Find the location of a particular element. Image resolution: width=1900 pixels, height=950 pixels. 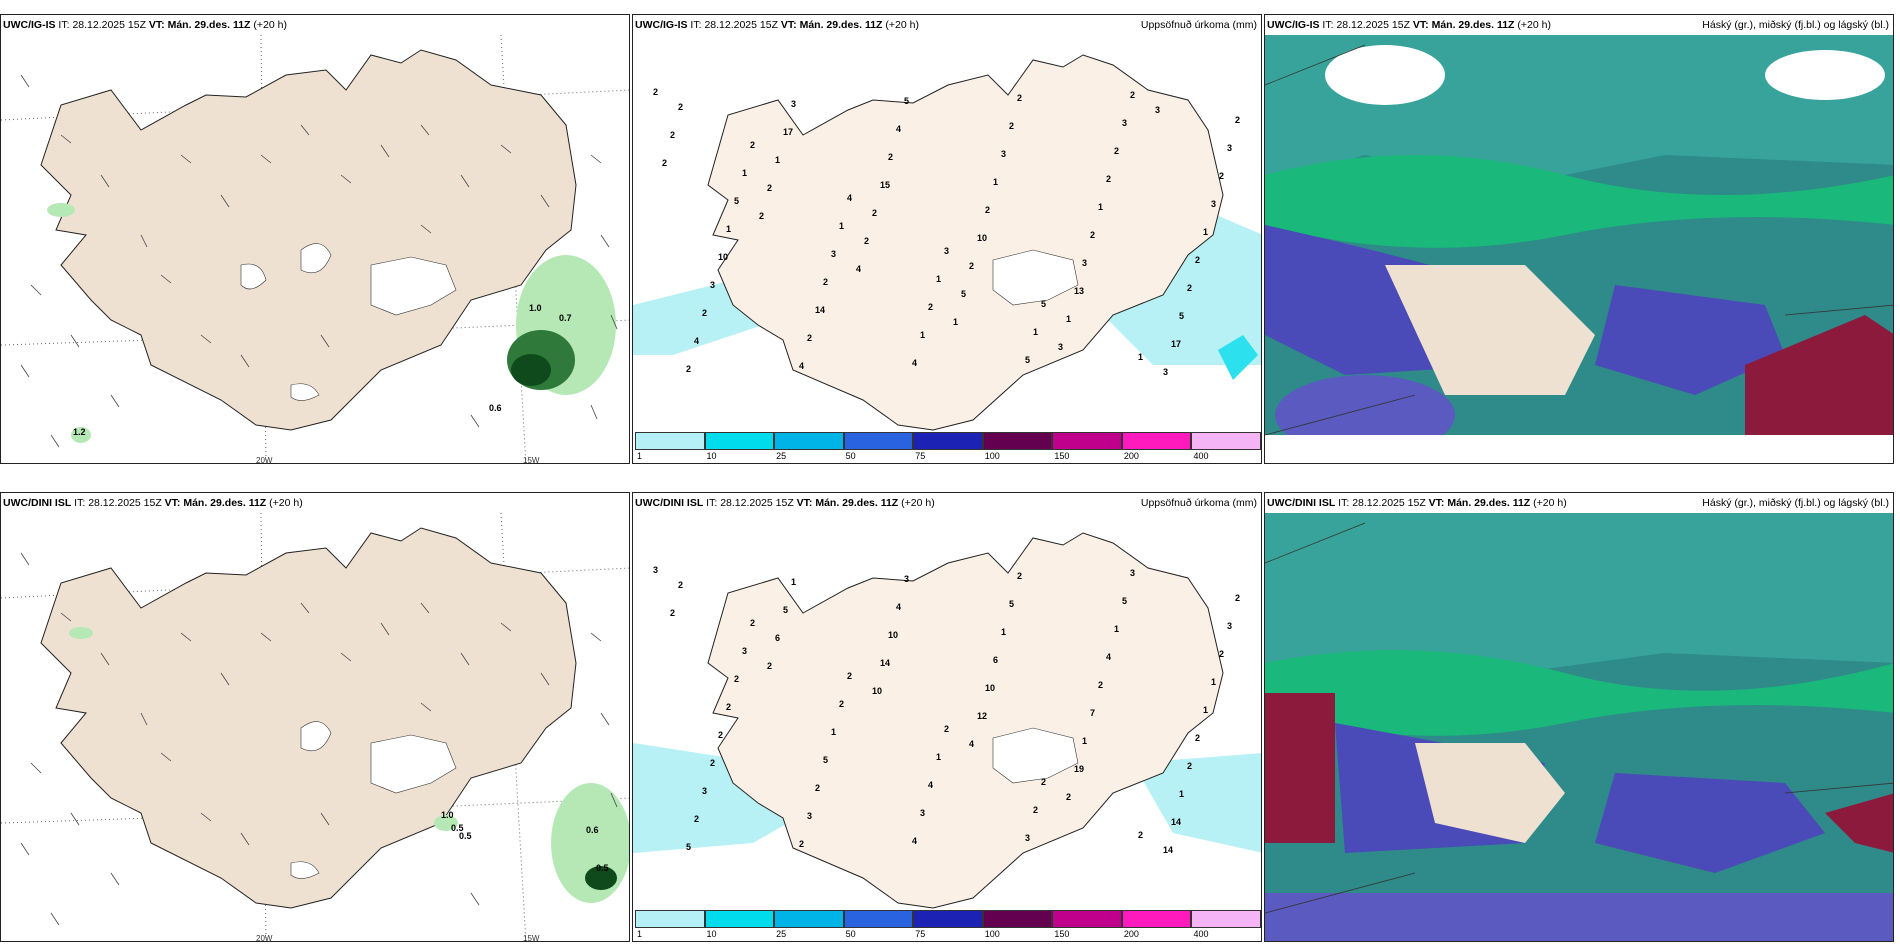

precip-value-label: 14 is located at coordinates (1168, 850).